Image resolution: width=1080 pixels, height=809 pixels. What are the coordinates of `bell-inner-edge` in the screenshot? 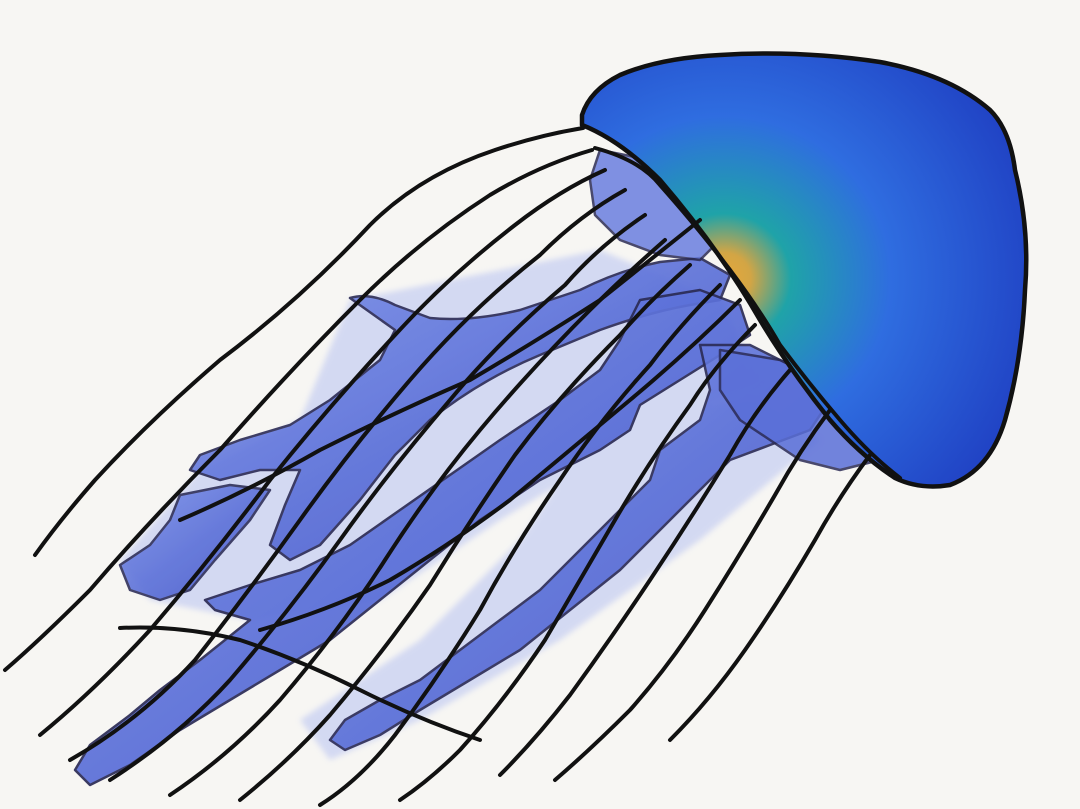 It's located at (747, 313).